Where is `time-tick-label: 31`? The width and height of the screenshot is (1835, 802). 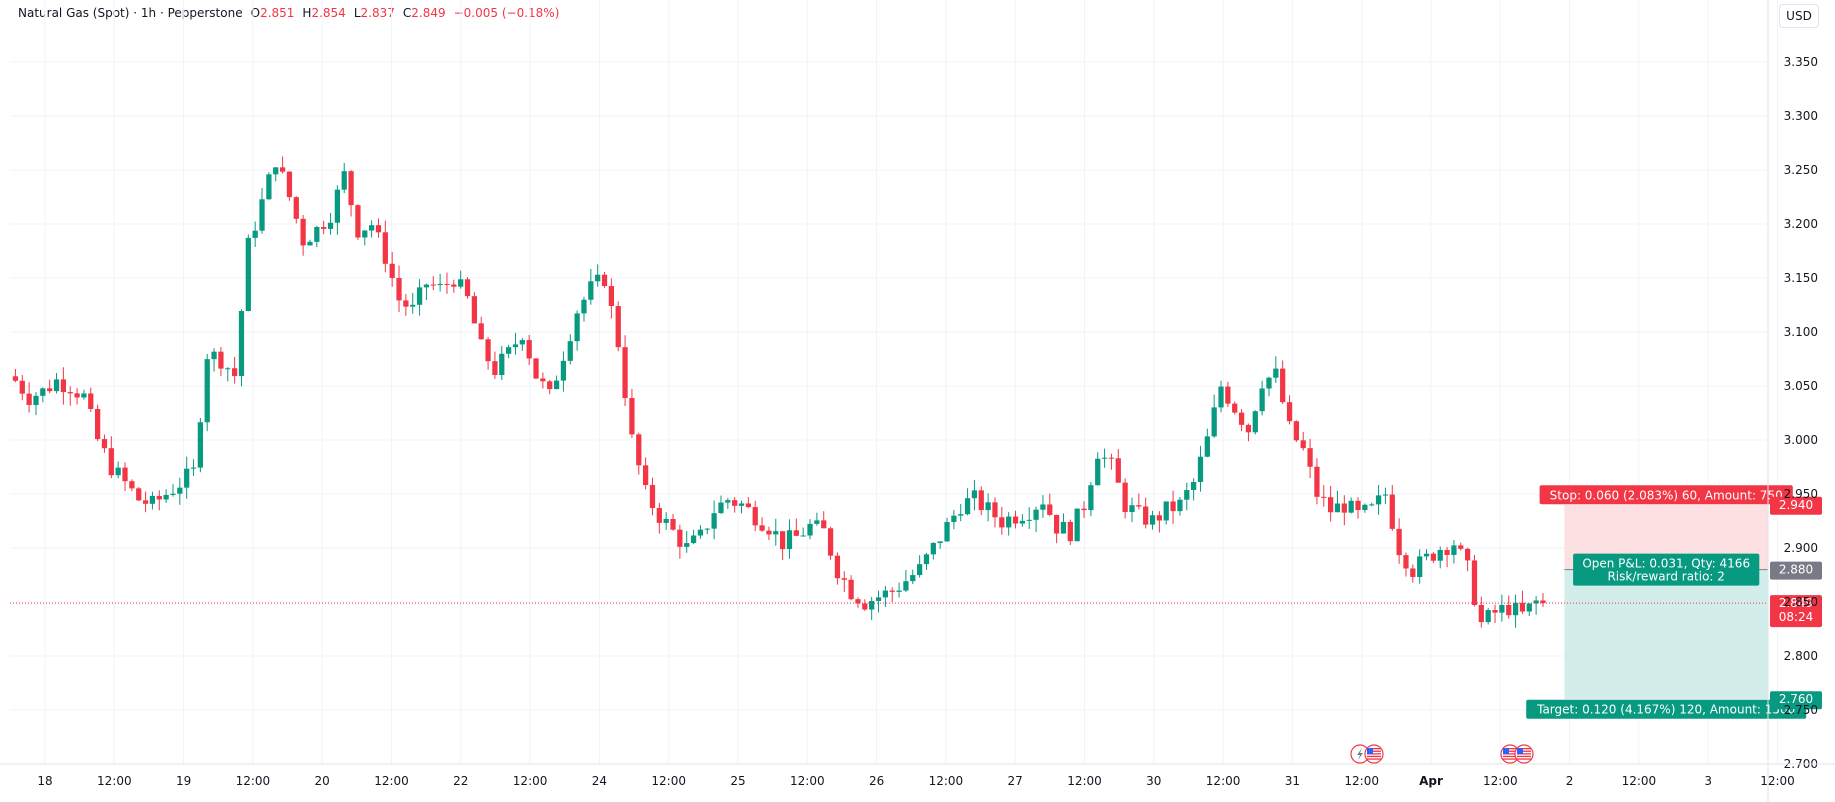 time-tick-label: 31 is located at coordinates (1292, 781).